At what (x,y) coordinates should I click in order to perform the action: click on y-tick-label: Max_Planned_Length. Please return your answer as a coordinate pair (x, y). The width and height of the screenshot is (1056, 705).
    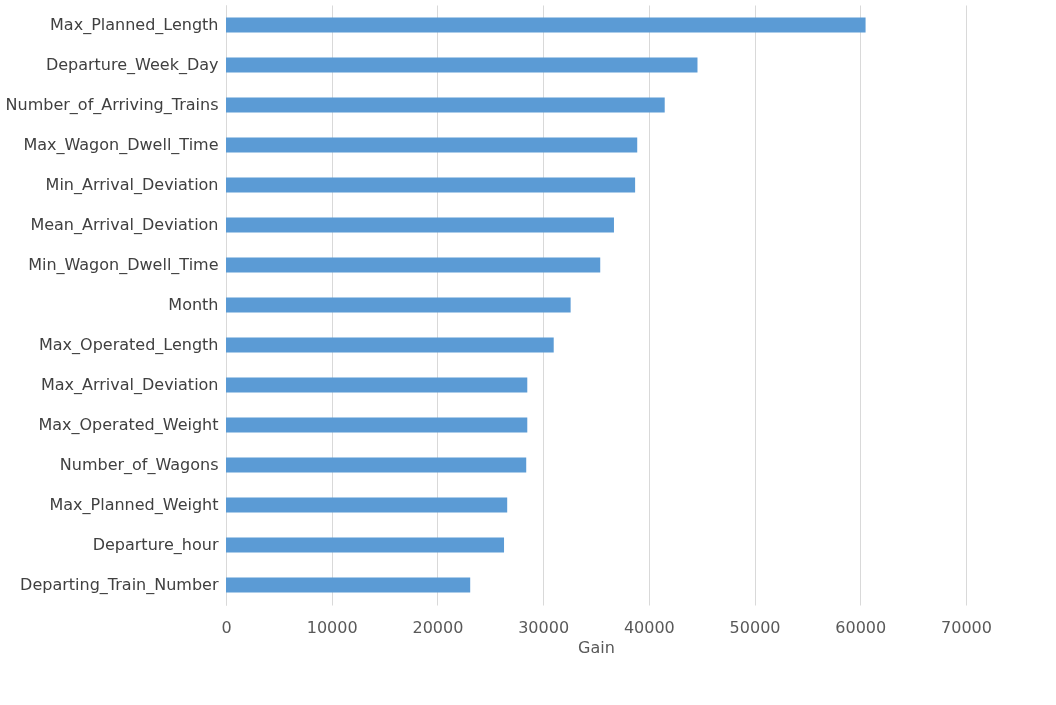
    Looking at the image, I should click on (134, 25).